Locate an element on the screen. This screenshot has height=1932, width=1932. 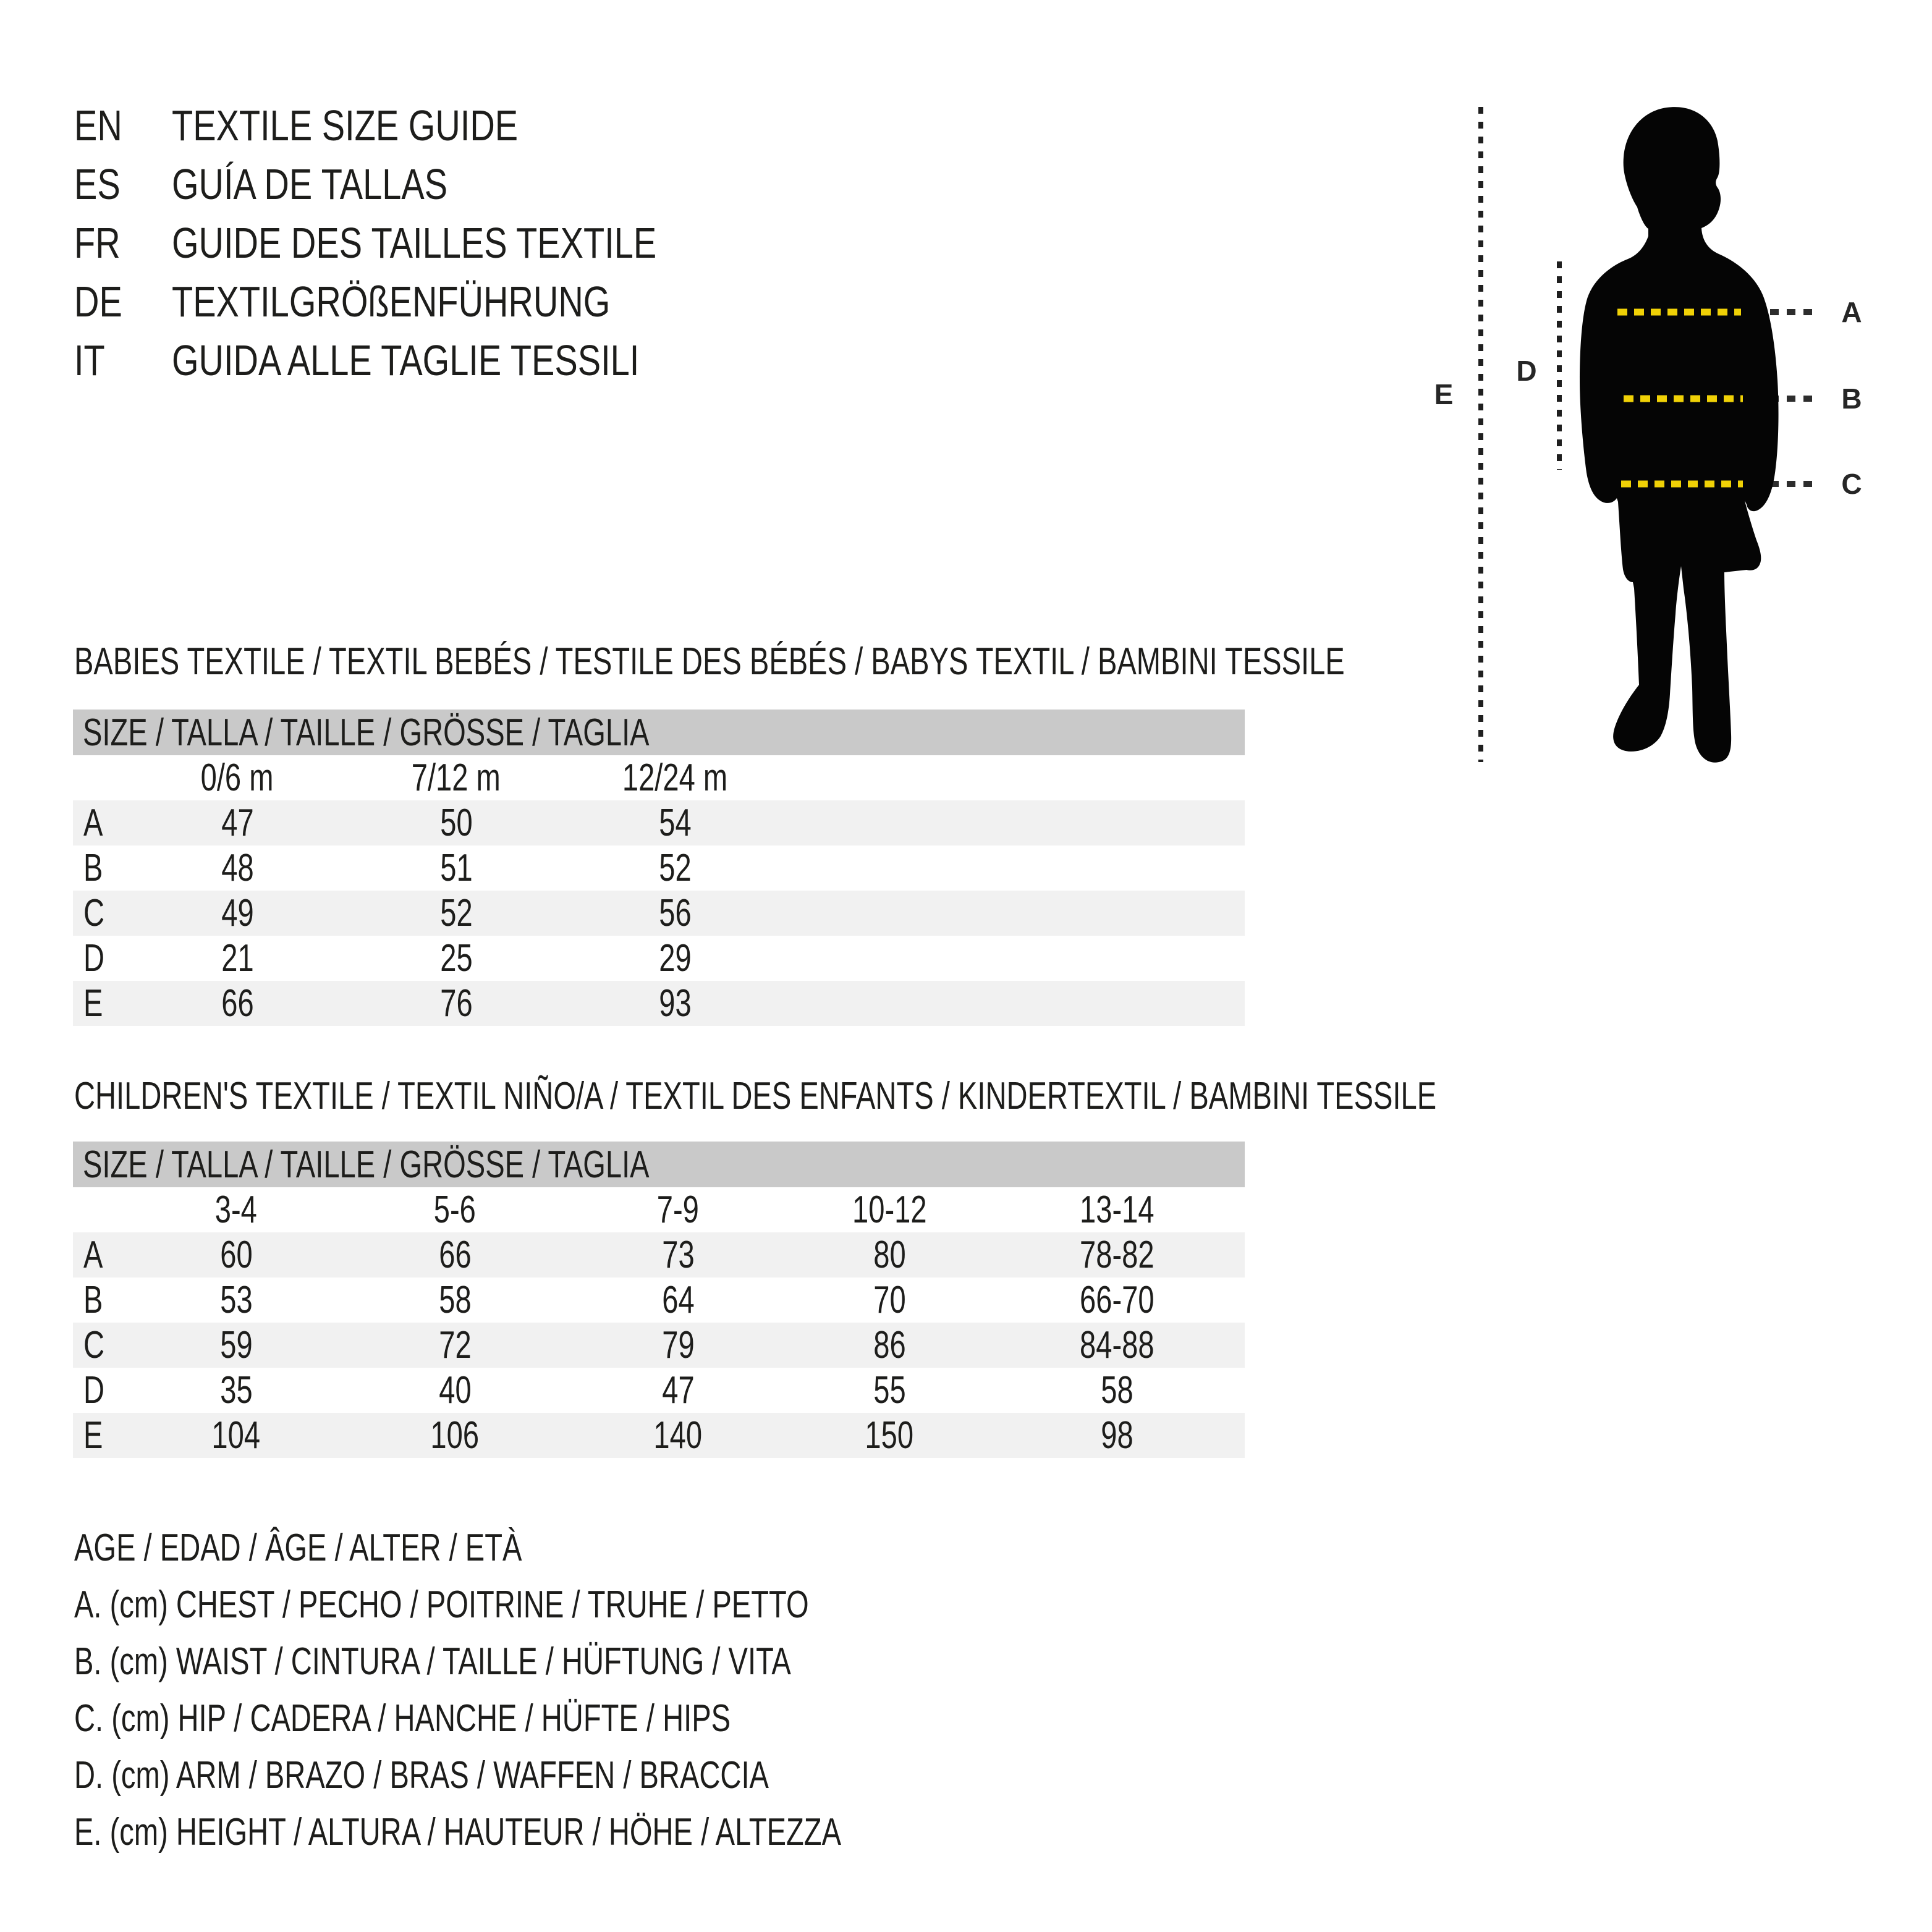
language-row: EN TEXTILE SIZE GUIDE is located at coordinates (425, 125).